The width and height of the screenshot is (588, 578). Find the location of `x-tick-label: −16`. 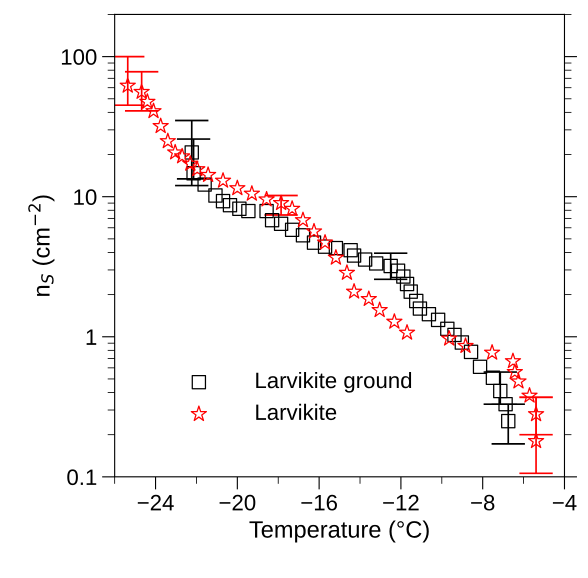

x-tick-label: −16 is located at coordinates (319, 502).